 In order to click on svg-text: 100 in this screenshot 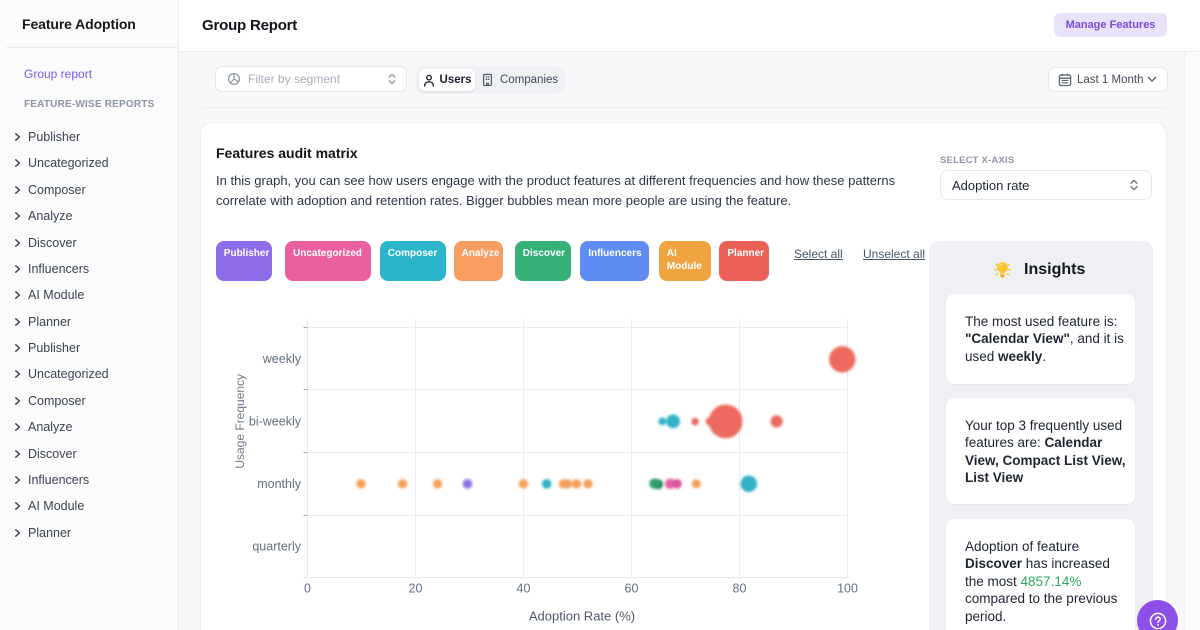, I will do `click(847, 589)`.